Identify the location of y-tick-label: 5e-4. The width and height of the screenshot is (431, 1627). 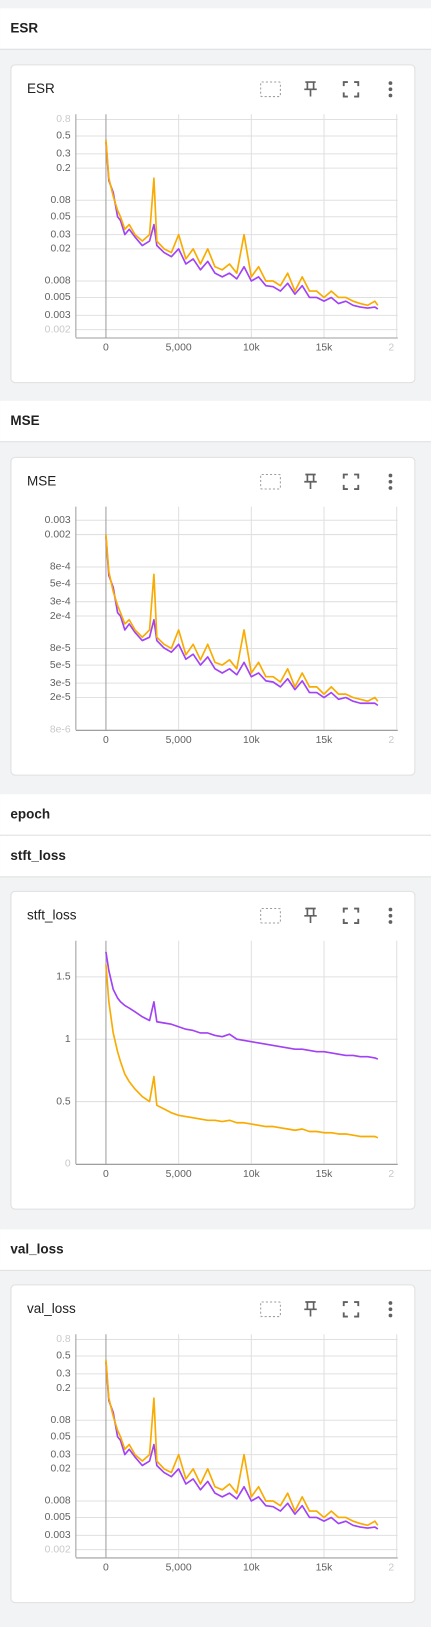
(60, 583).